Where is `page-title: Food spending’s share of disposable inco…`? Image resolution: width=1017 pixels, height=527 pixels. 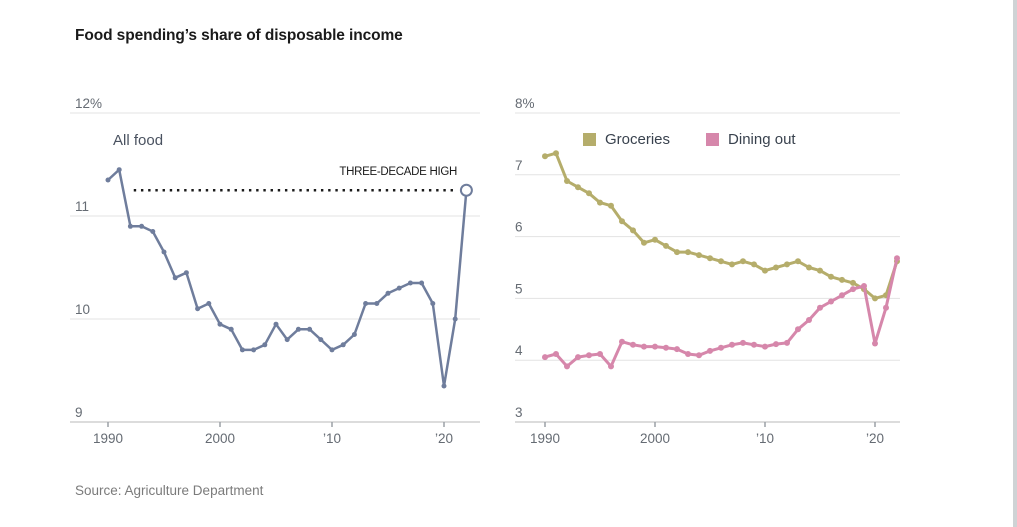
page-title: Food spending’s share of disposable inco… is located at coordinates (239, 35).